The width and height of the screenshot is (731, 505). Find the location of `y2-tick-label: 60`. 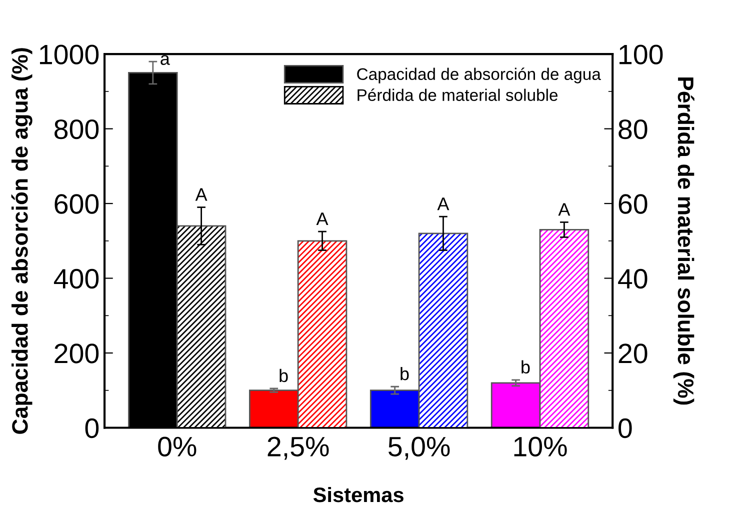

y2-tick-label: 60 is located at coordinates (633, 204).